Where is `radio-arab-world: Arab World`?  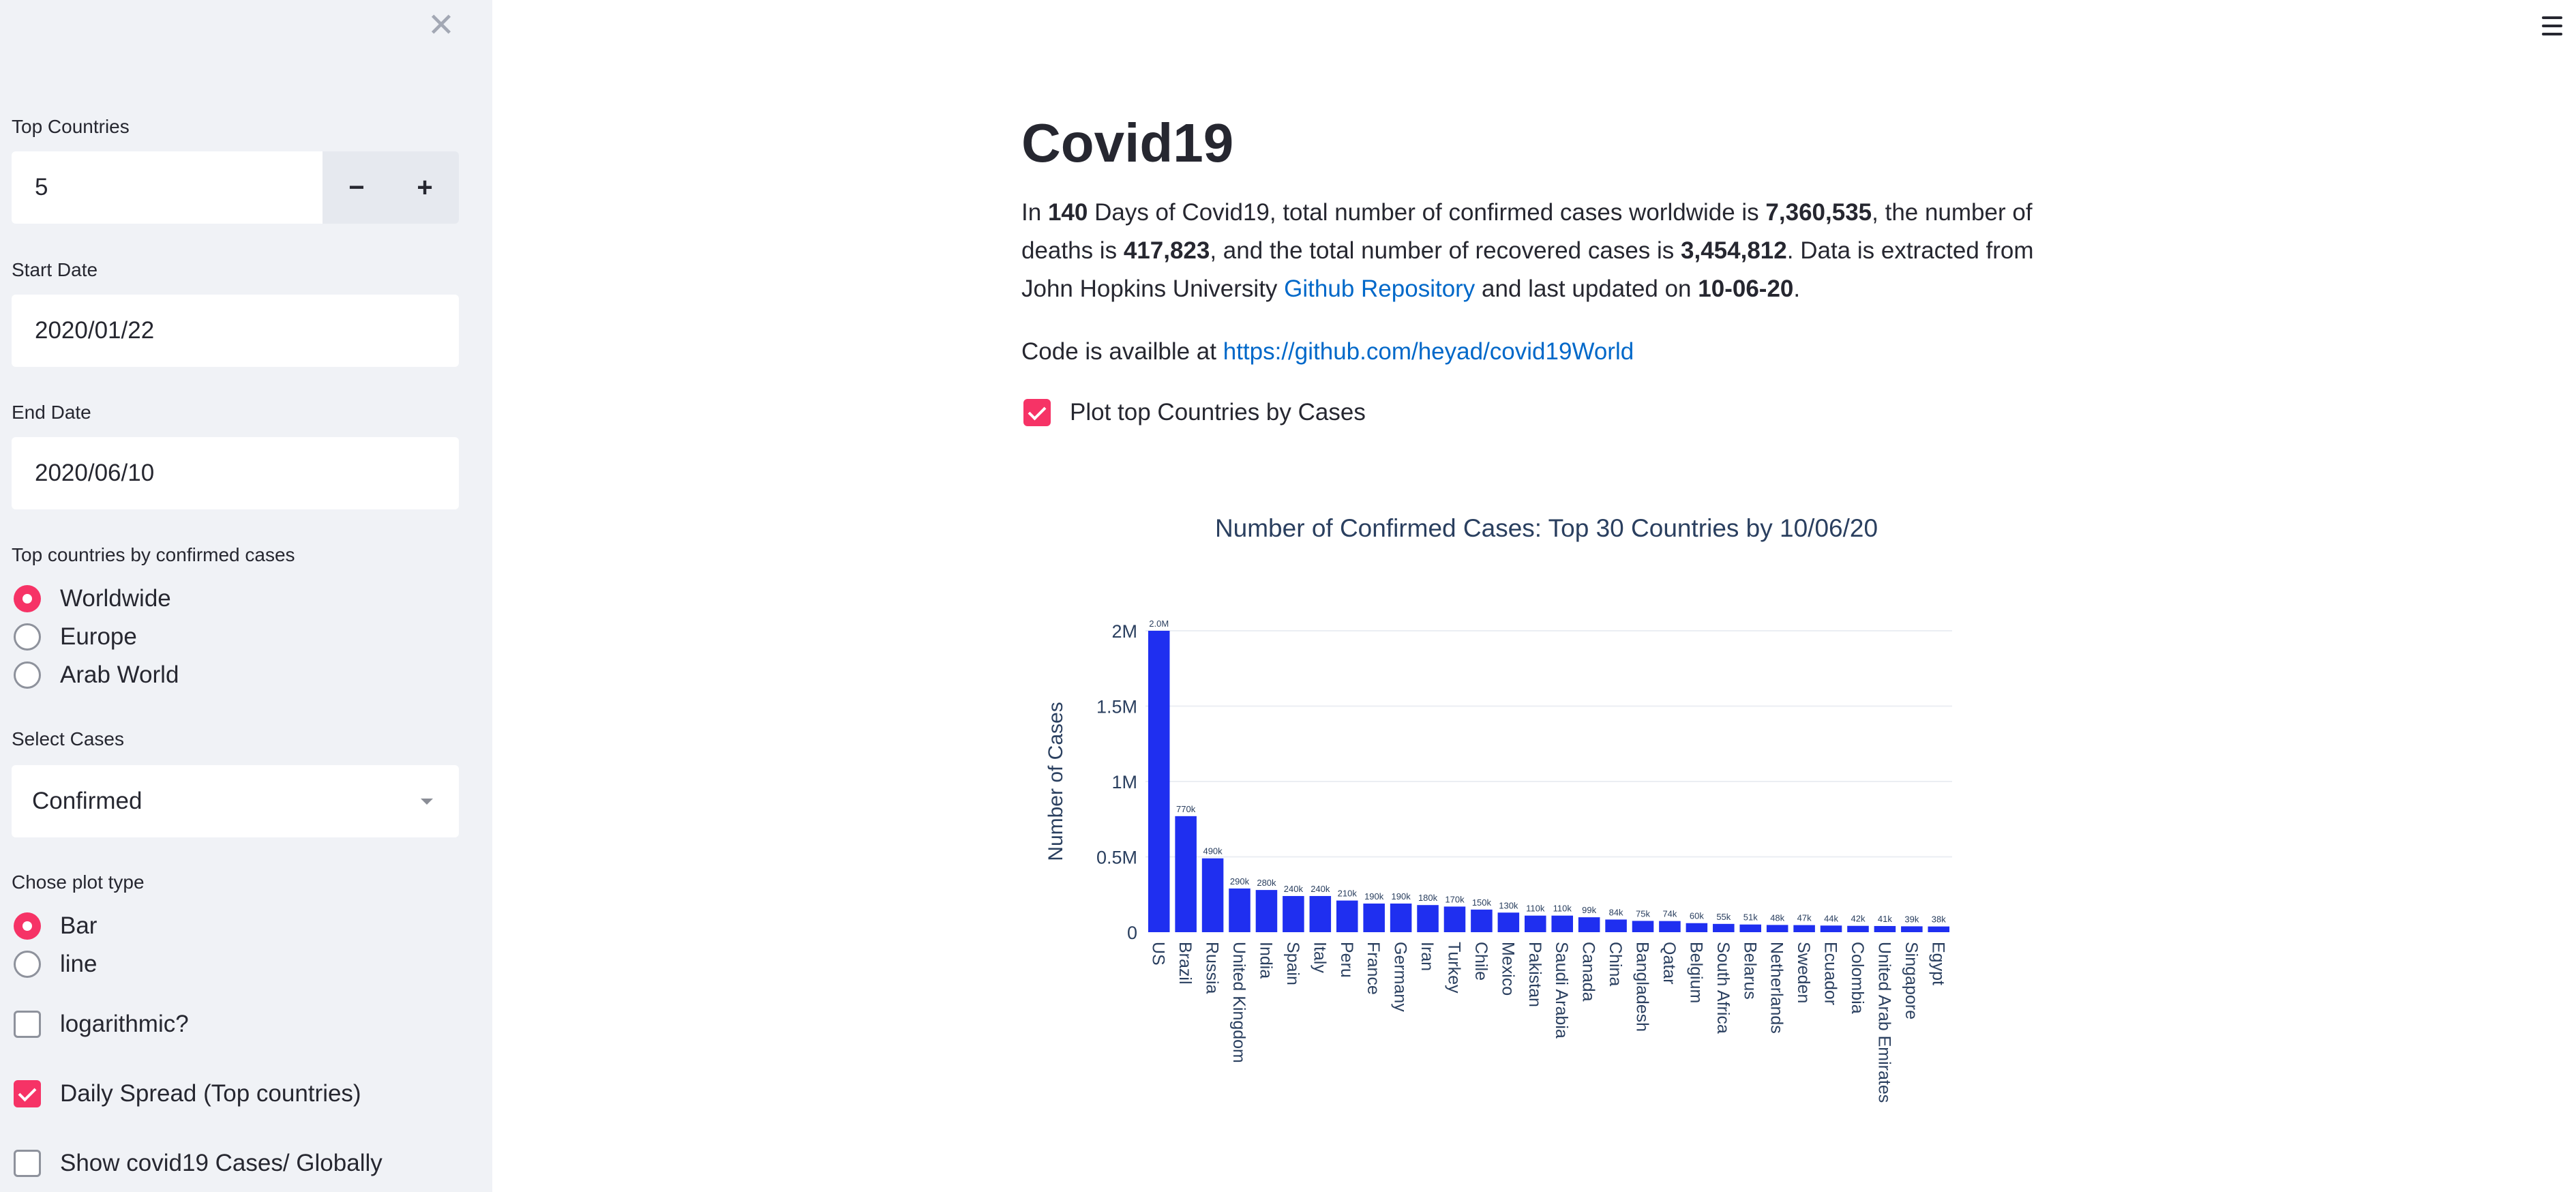
radio-arab-world: Arab World is located at coordinates (96, 675).